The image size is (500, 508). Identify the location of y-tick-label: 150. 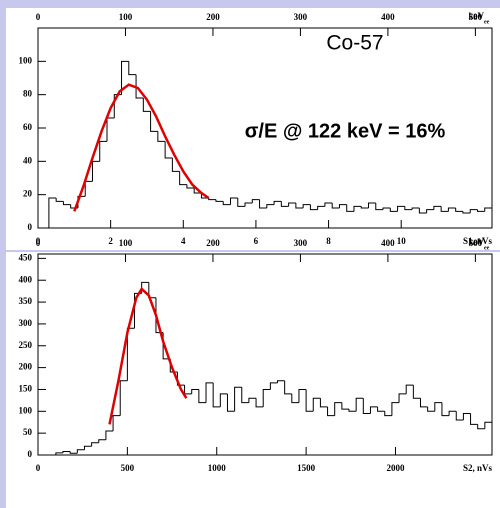
(26, 389).